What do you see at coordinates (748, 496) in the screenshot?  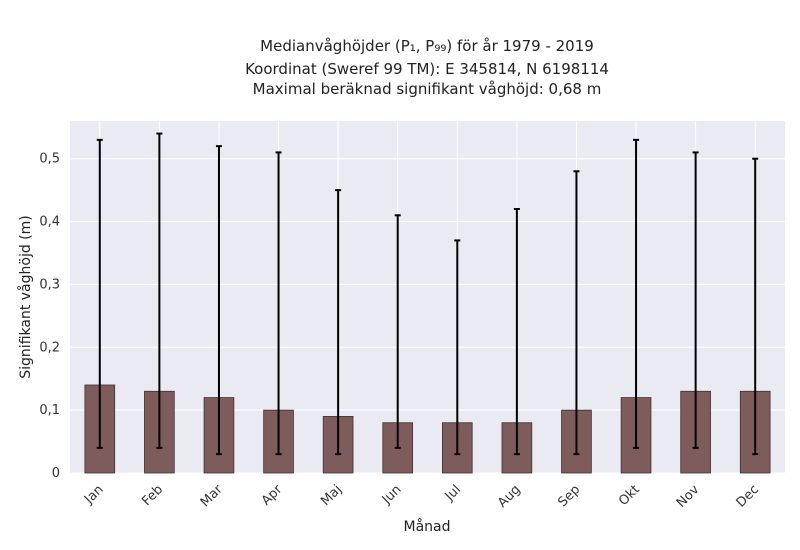 I see `x-tick-label: Dec` at bounding box center [748, 496].